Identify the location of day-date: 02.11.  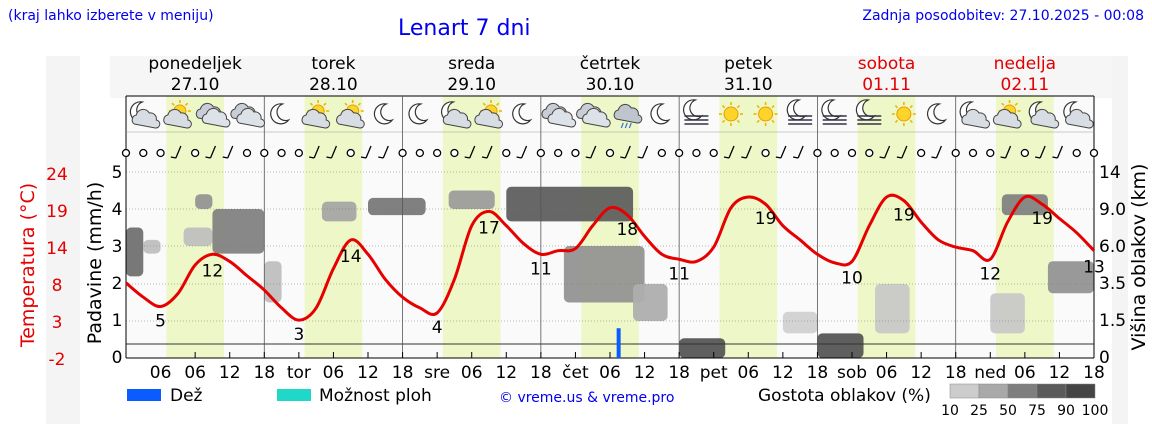
(1025, 85).